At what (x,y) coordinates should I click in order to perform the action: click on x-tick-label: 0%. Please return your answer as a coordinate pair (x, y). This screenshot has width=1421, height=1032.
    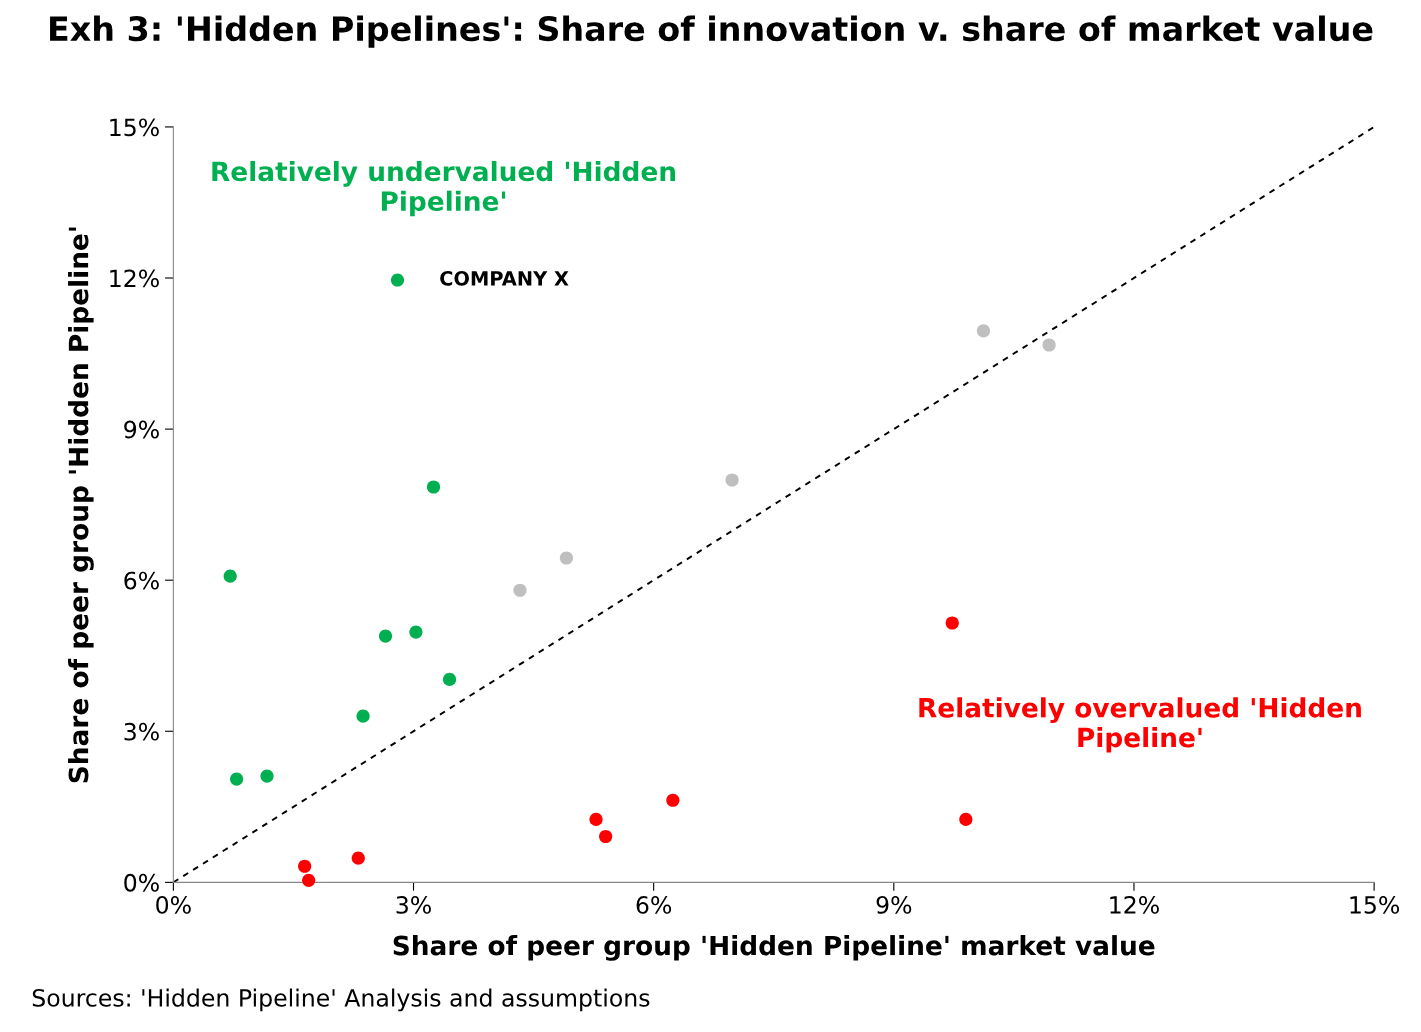
    Looking at the image, I should click on (173, 904).